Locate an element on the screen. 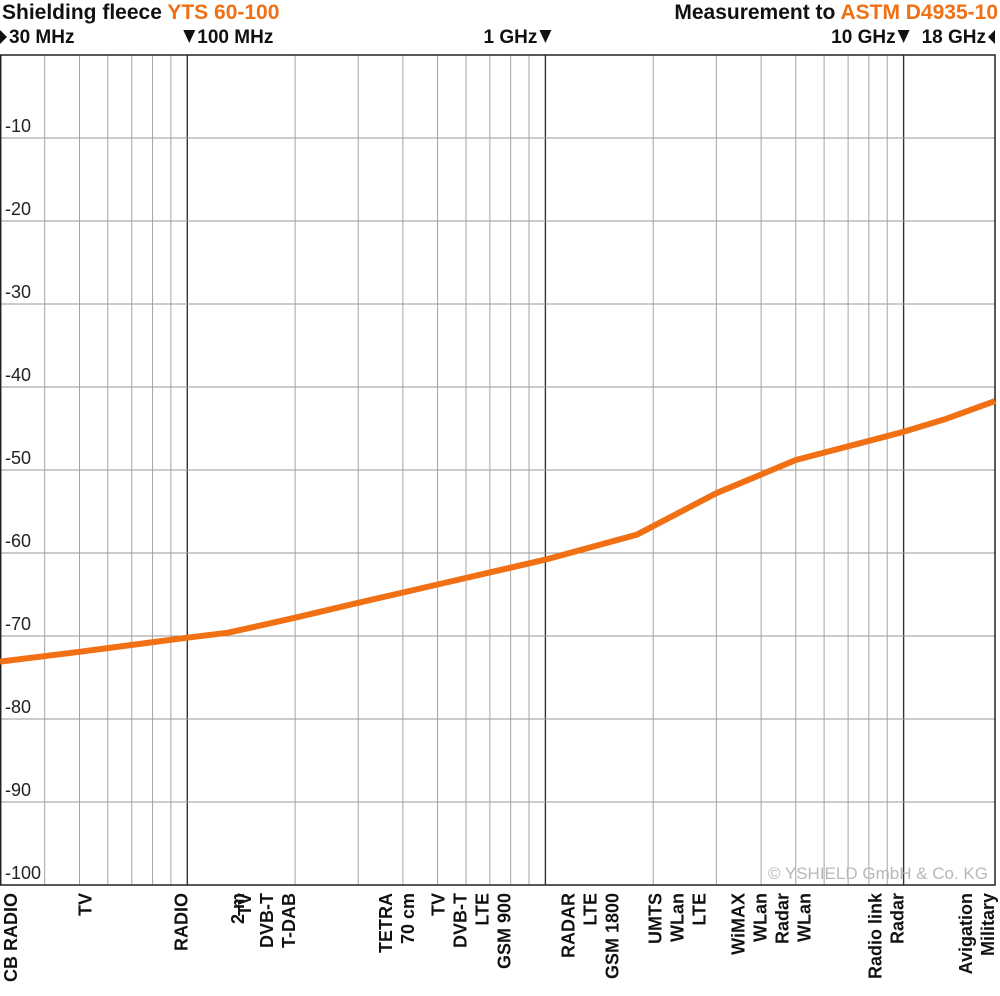  band-label: RADIO is located at coordinates (181, 922).